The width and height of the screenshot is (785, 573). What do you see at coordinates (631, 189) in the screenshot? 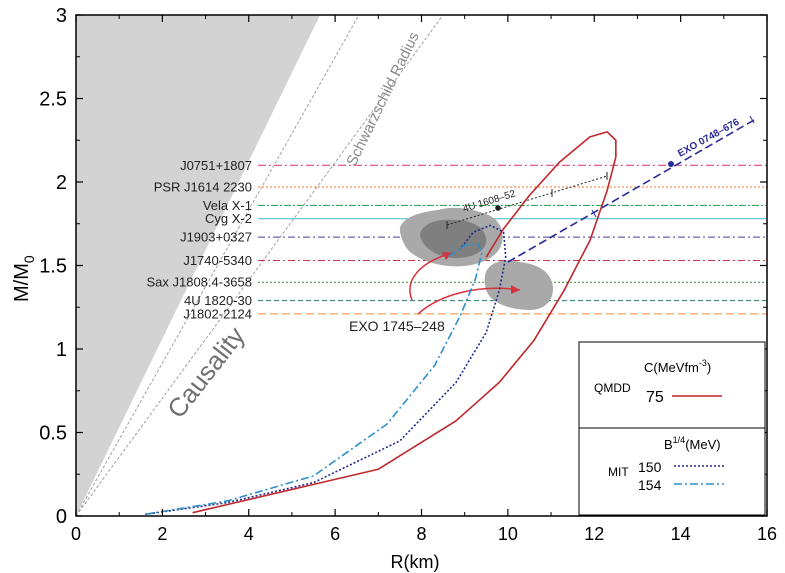
I see `exo0748-constraint` at bounding box center [631, 189].